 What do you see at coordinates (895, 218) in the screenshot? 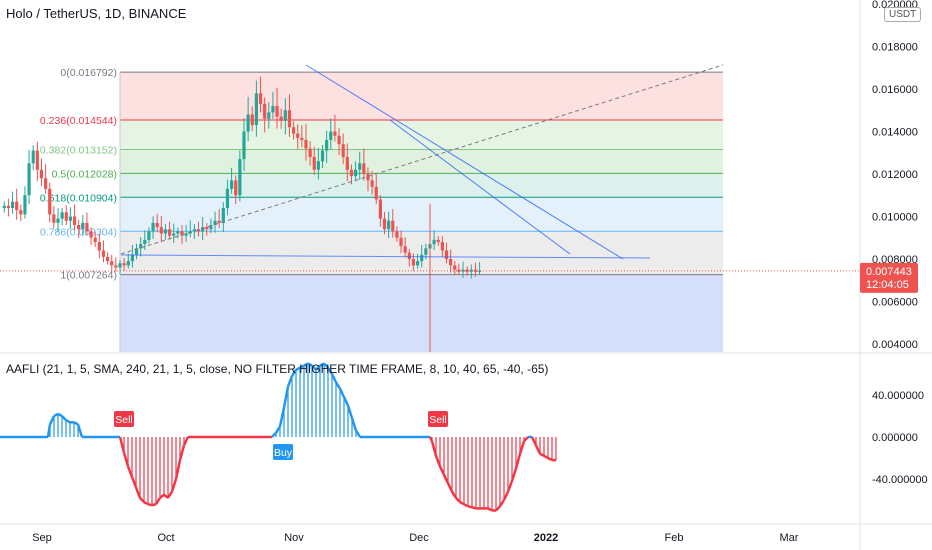
I see `price-tick-label: 0.010000` at bounding box center [895, 218].